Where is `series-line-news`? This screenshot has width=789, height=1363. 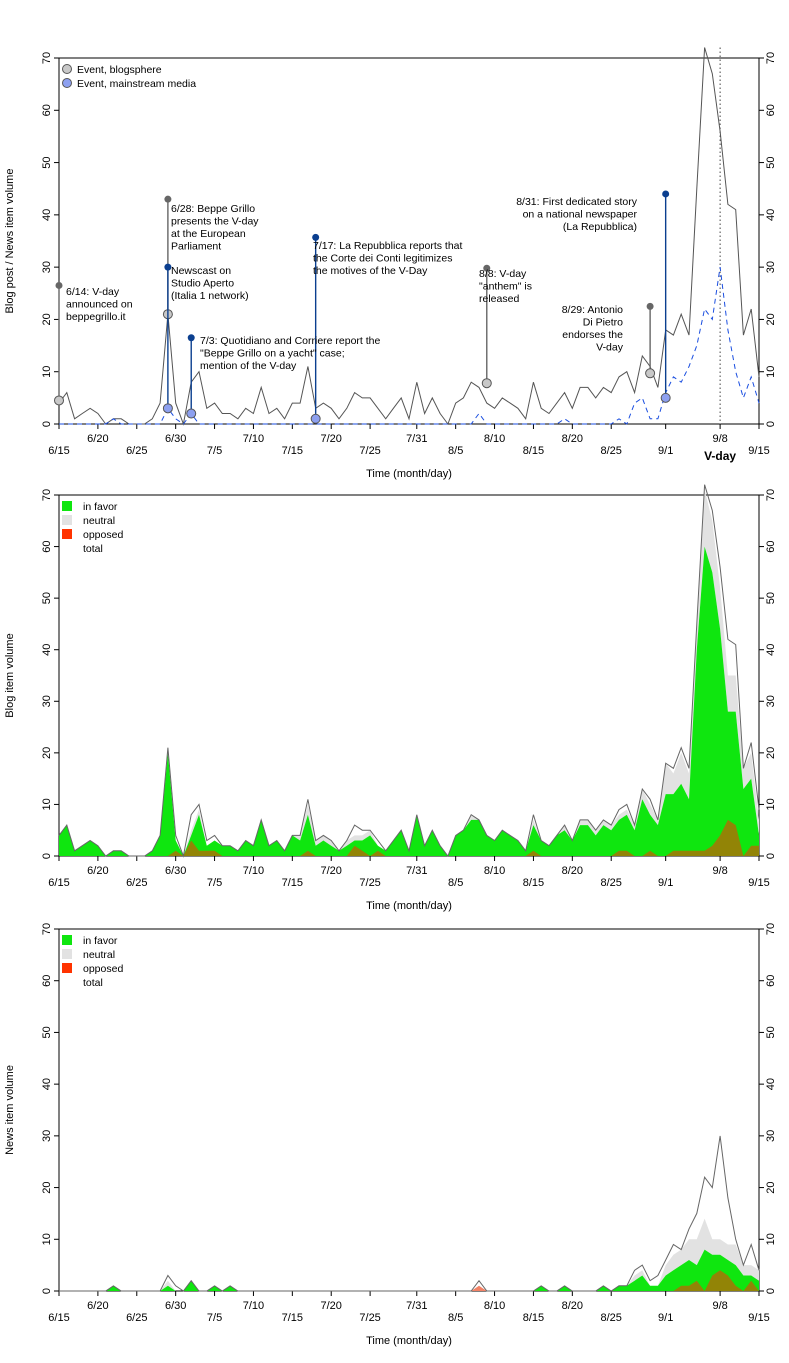 series-line-news is located at coordinates (409, 346).